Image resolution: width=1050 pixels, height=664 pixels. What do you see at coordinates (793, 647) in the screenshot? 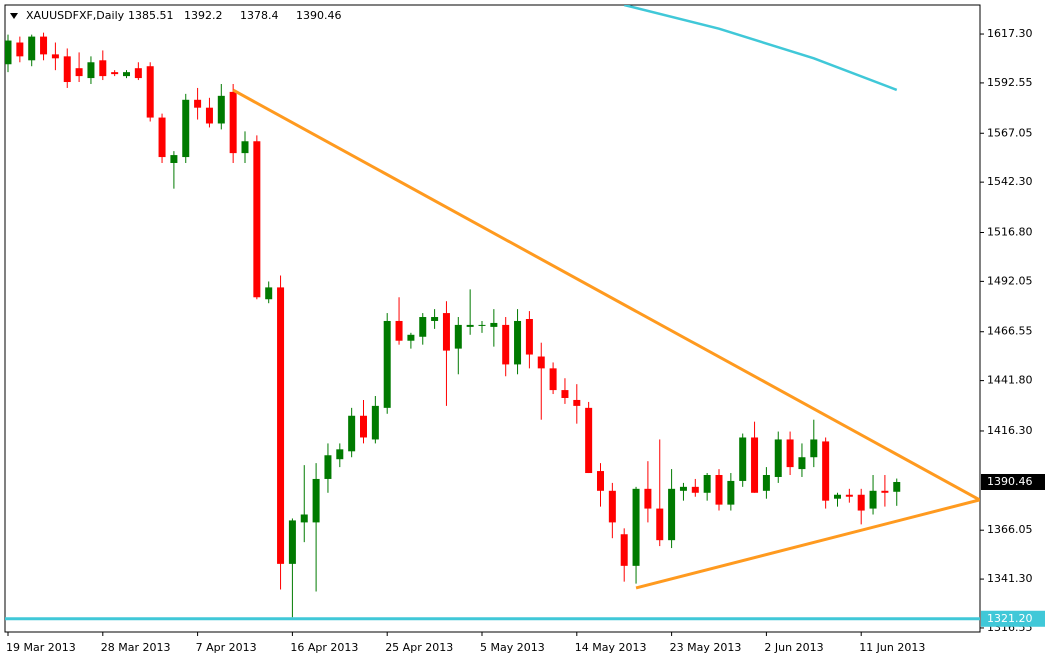
I see `x-tick-label: 2 Jun 2013` at bounding box center [793, 647].